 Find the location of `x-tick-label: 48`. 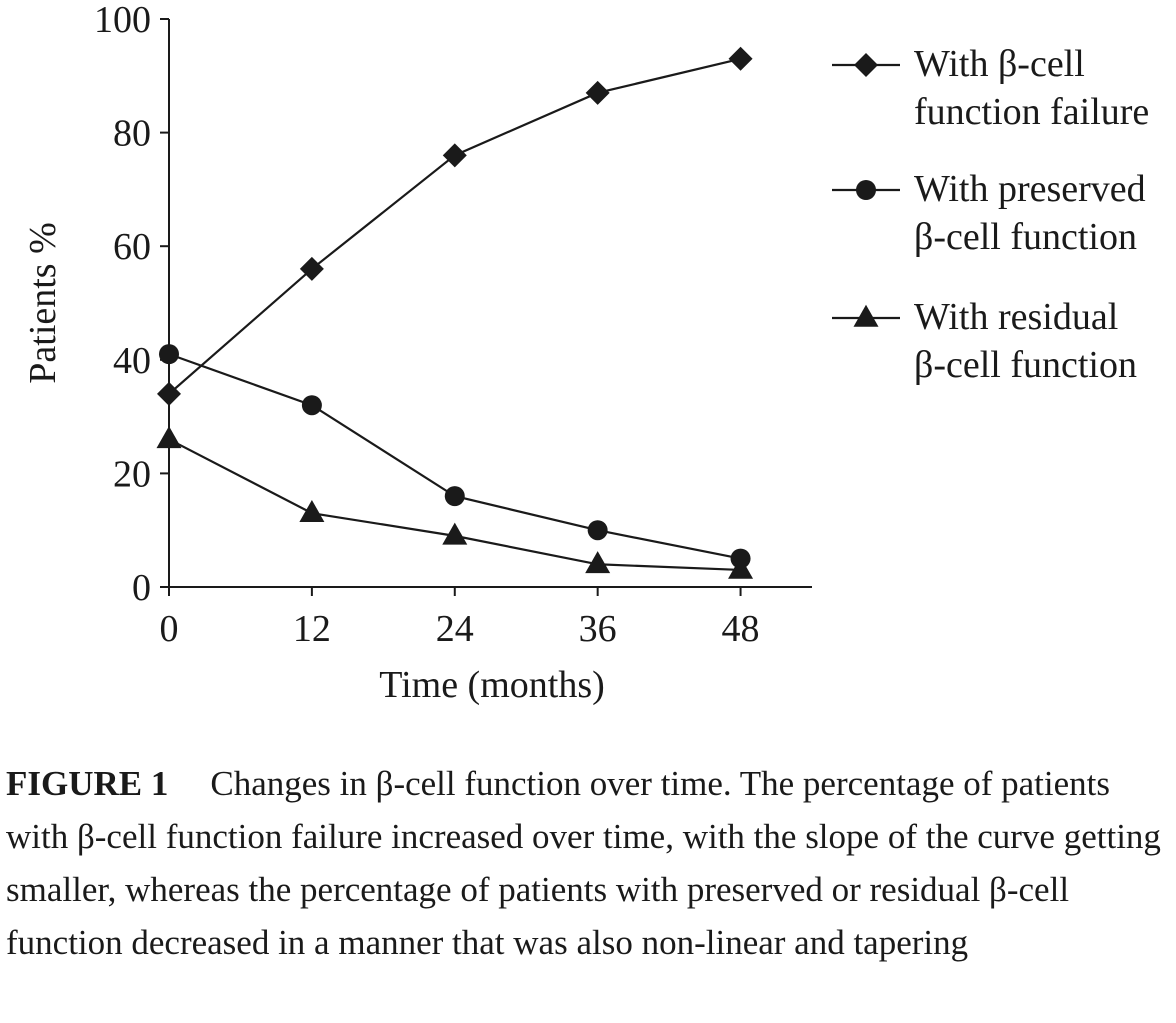

x-tick-label: 48 is located at coordinates (741, 629).